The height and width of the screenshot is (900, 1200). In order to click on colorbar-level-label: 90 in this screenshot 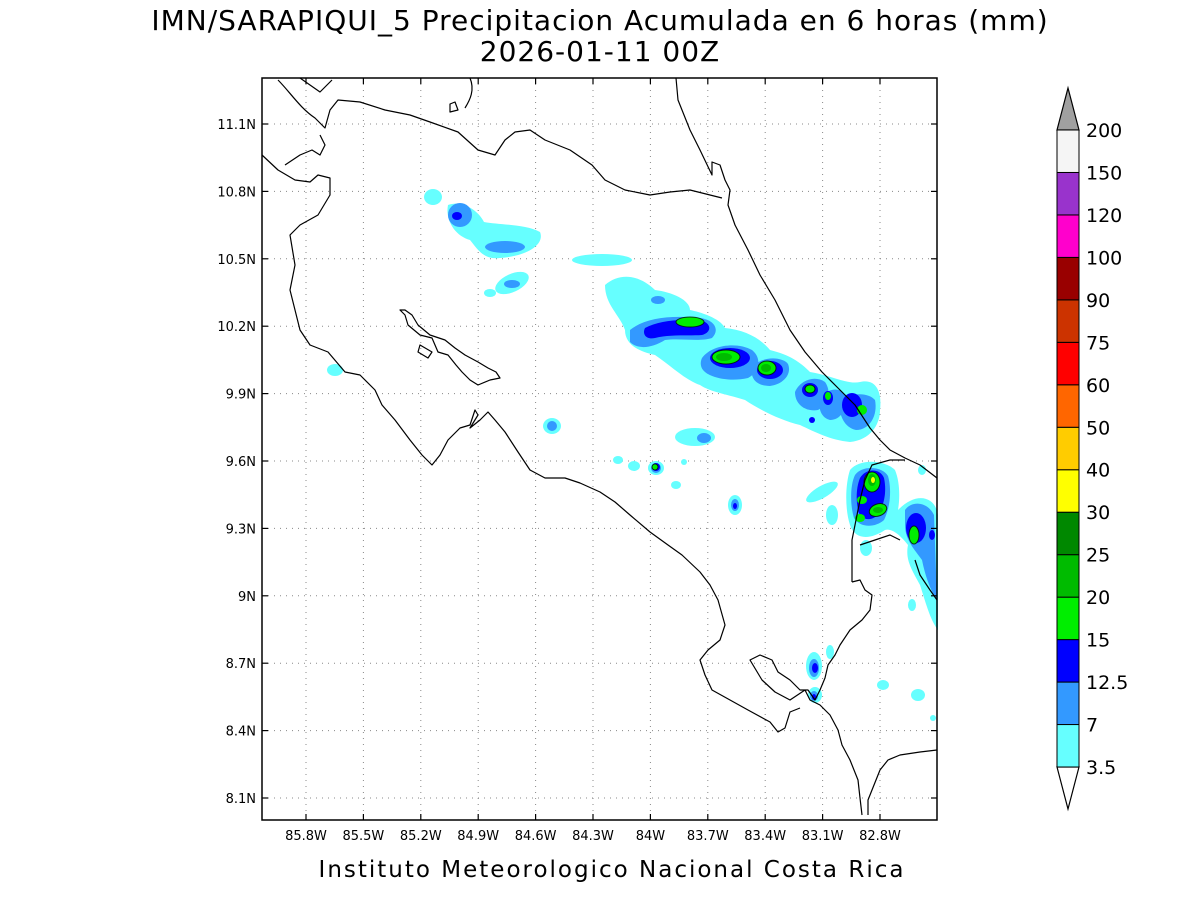, I will do `click(1098, 301)`.